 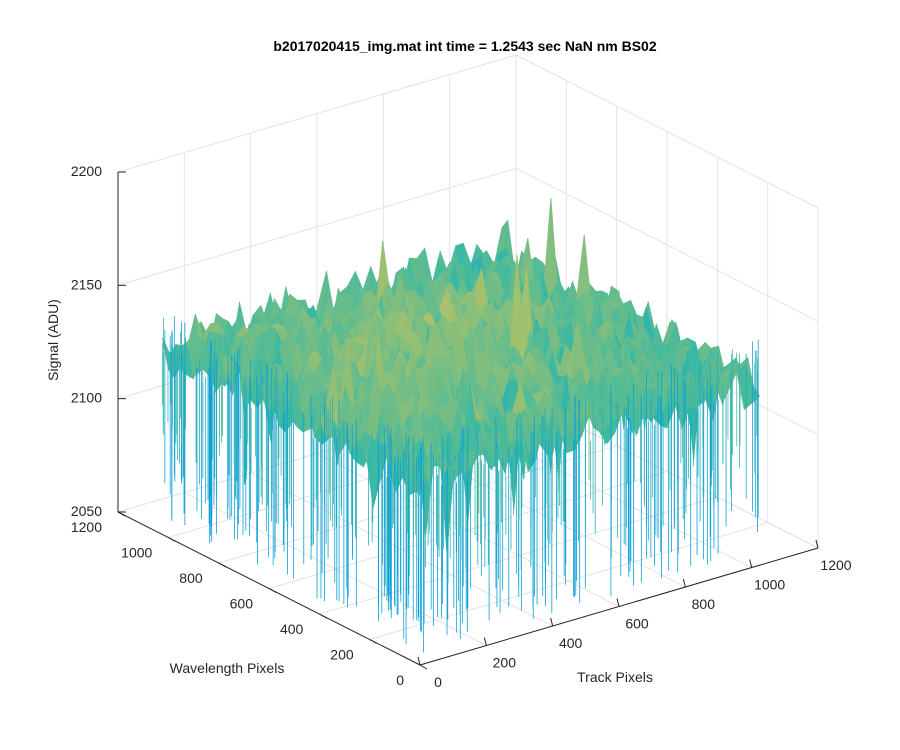 I want to click on x-tick-label: 200, so click(x=505, y=663).